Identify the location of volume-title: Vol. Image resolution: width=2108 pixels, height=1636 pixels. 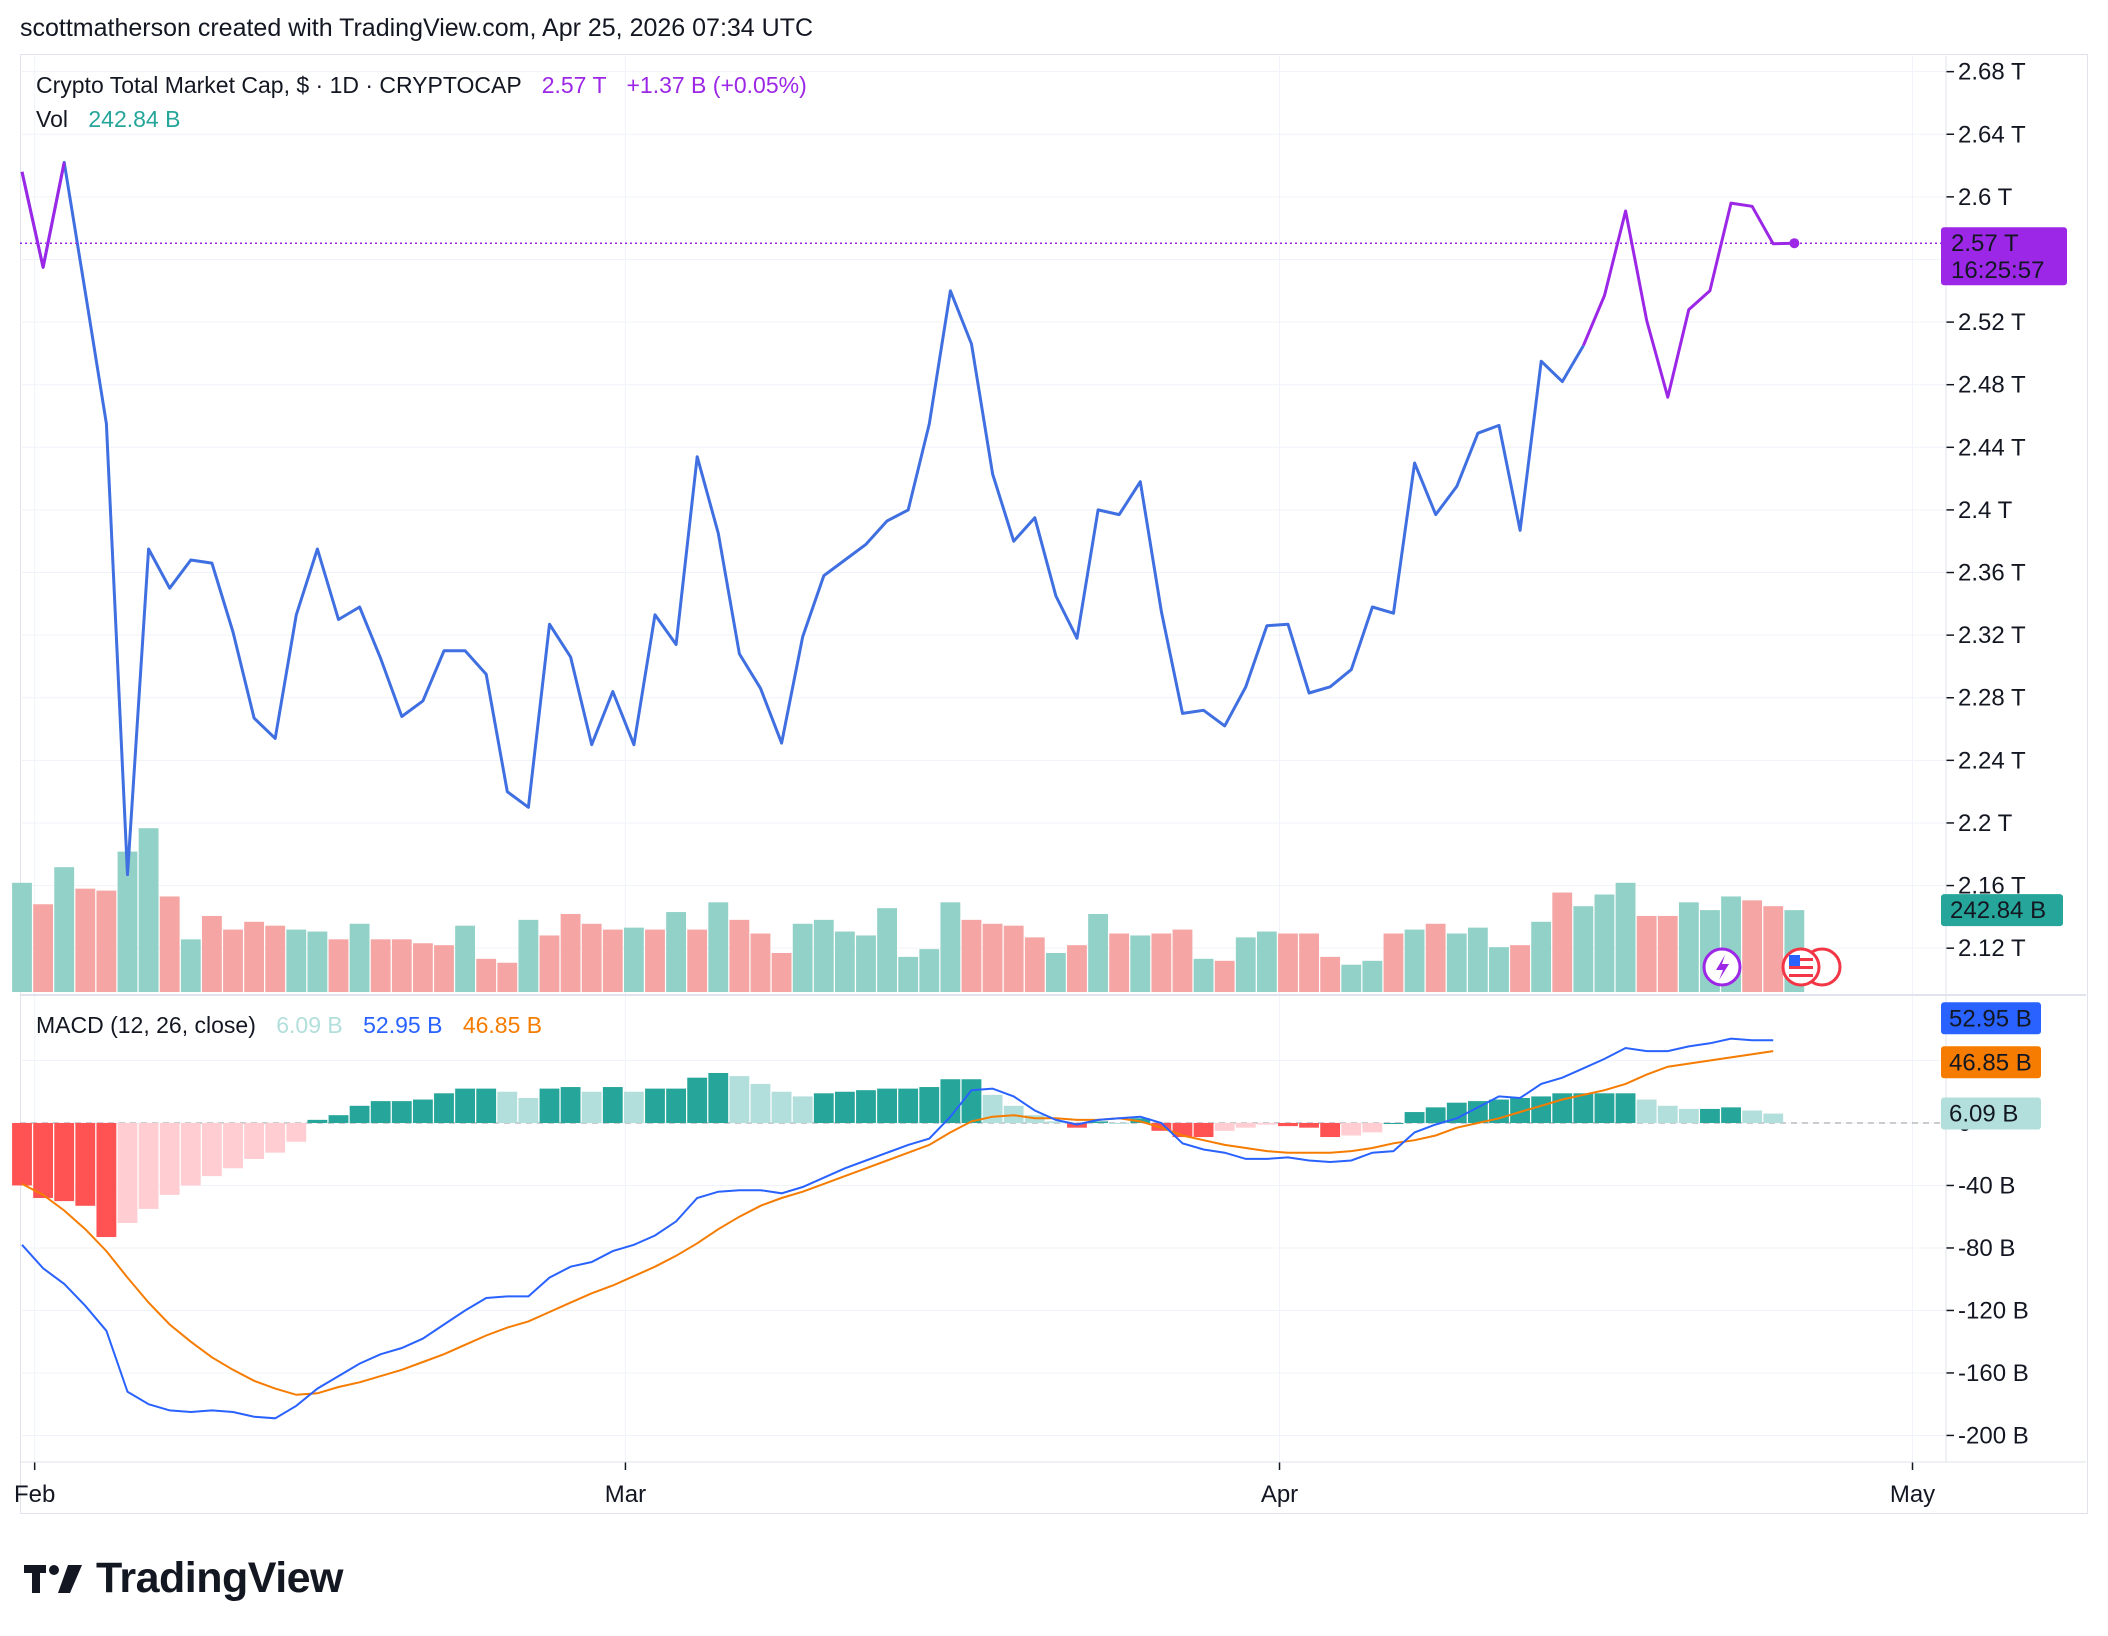
(52, 119).